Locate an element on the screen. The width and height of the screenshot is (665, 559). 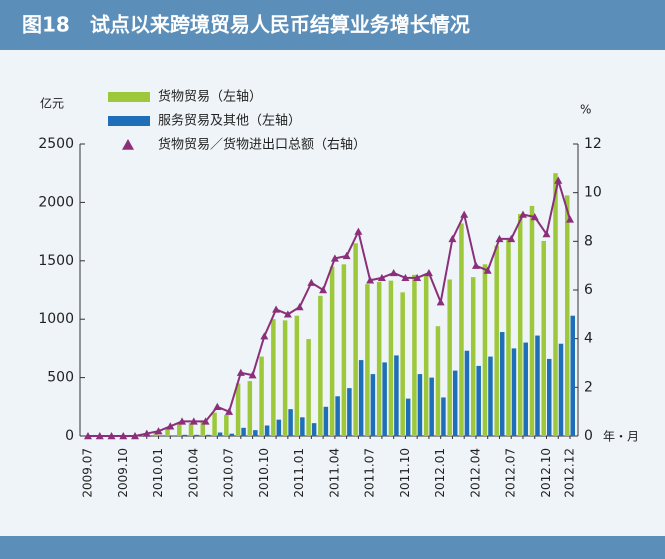
x-tick-label: 2012.10 is located at coordinates (546, 473).